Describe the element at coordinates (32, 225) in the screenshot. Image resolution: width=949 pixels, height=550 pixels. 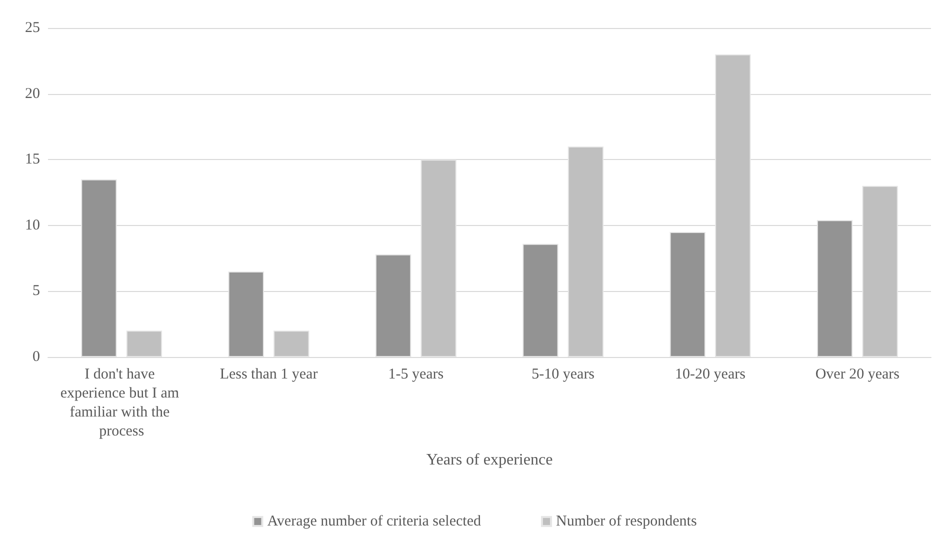
I see `y-tick-label: 10` at that location.